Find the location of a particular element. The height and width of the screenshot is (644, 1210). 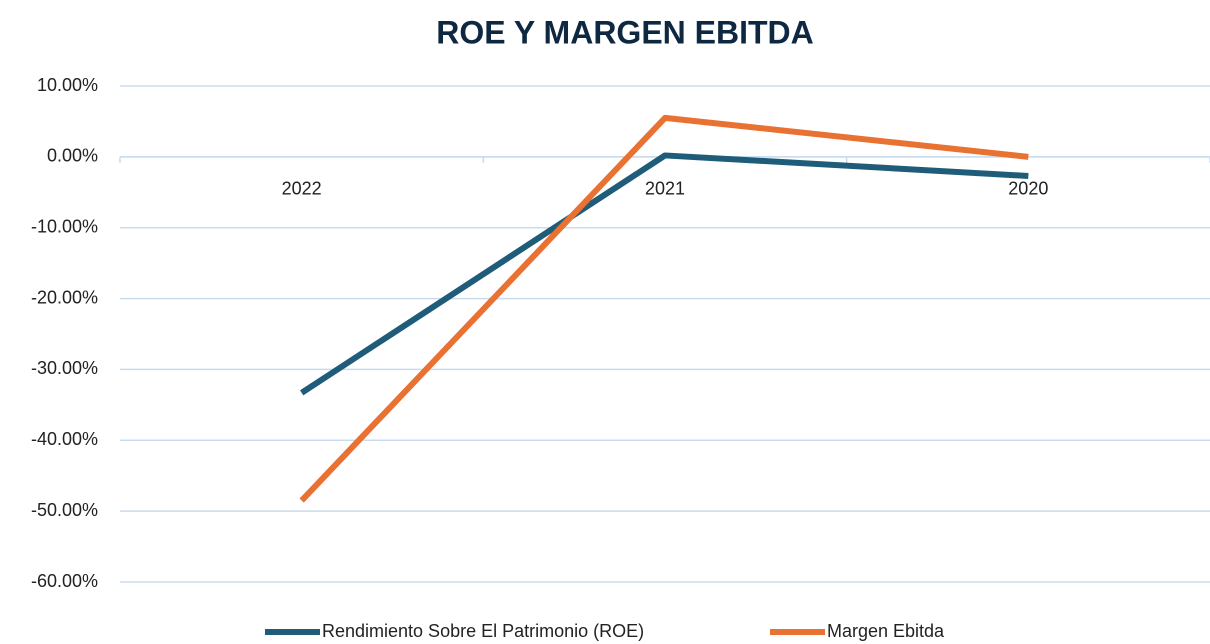

y-tick-label: 0.00% is located at coordinates (72, 156).